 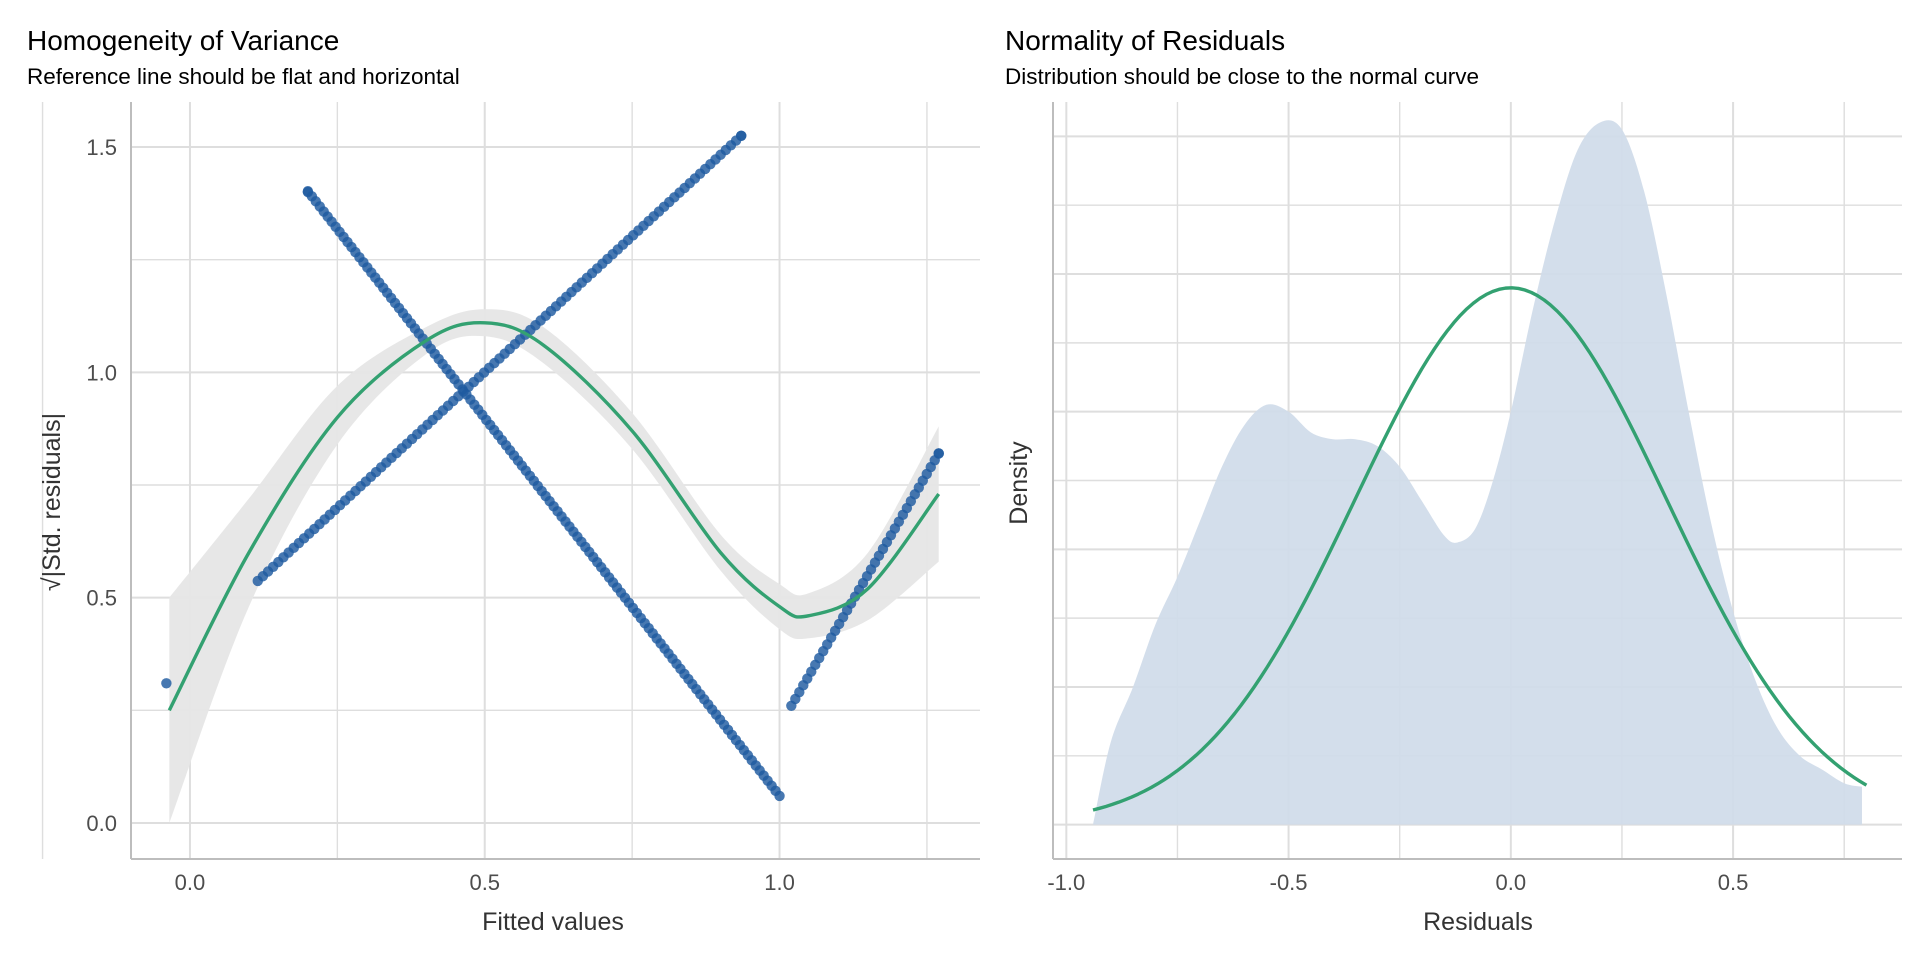 I want to click on left-y-tick-label: 1.5, so click(x=101, y=147).